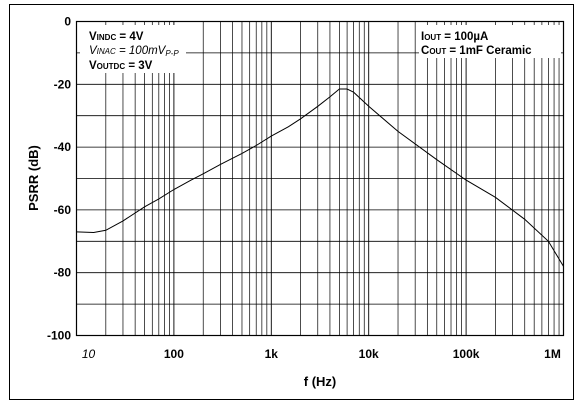 The width and height of the screenshot is (579, 404). Describe the element at coordinates (454, 37) in the screenshot. I see `annotation-iout: IOUT = 100µA` at that location.